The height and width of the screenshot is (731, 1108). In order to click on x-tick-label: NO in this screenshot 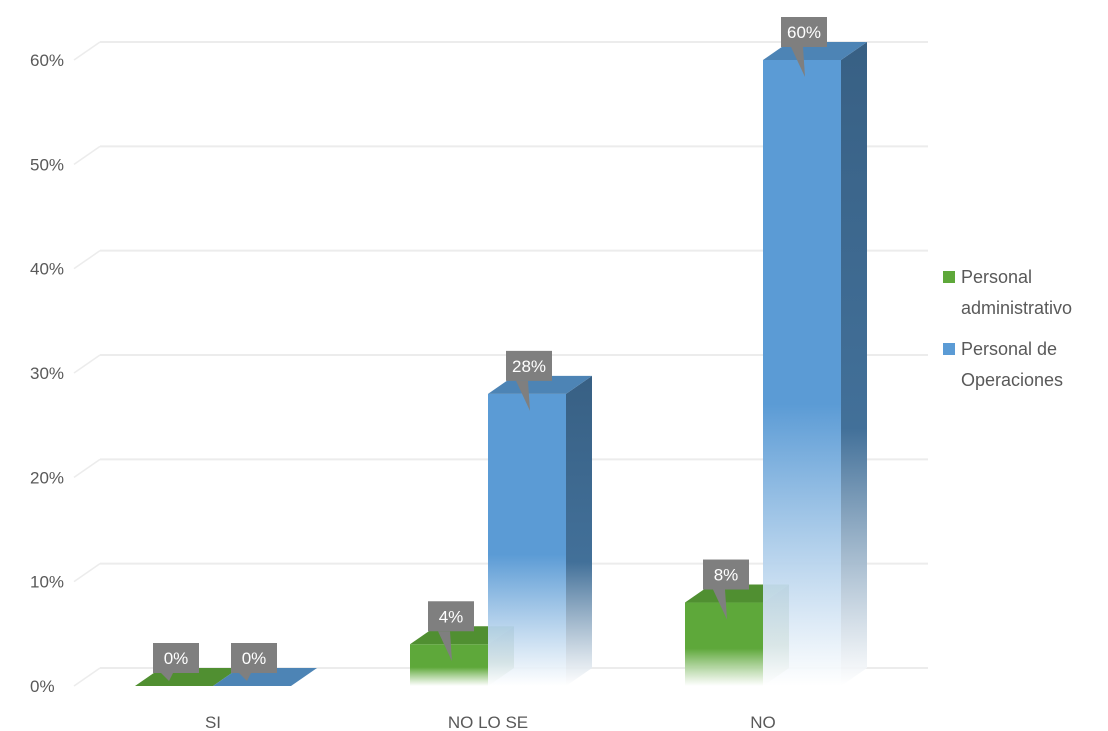, I will do `click(763, 722)`.